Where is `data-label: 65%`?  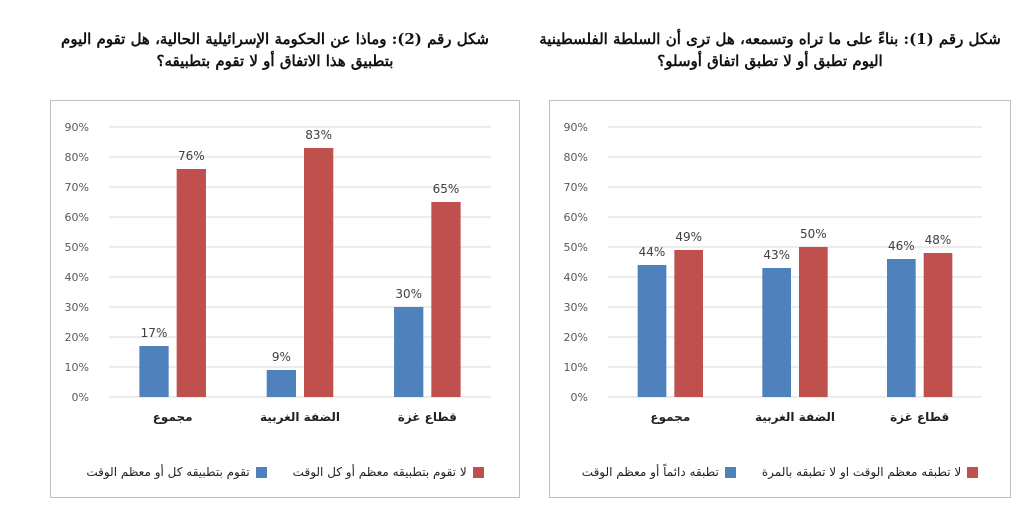 data-label: 65% is located at coordinates (446, 189).